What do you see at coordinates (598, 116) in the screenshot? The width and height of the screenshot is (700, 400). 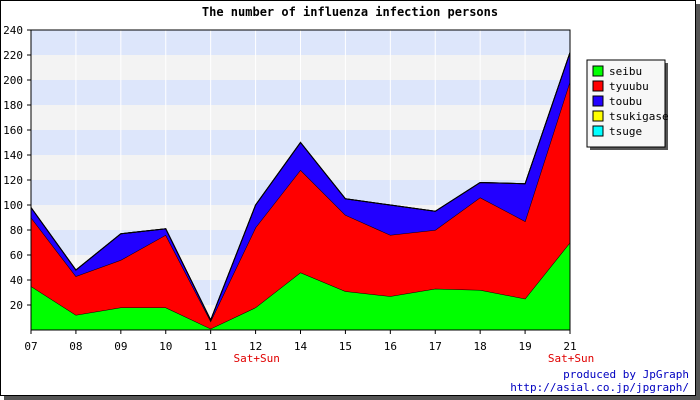 I see `legend-swatch-tsukigase` at bounding box center [598, 116].